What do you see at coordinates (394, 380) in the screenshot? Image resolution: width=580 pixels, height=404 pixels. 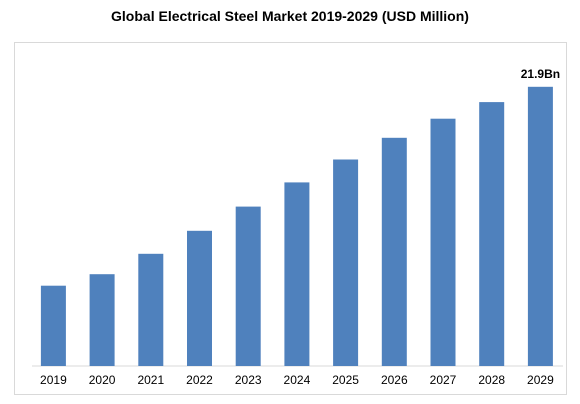 I see `x-tick-label-2026: 2026` at bounding box center [394, 380].